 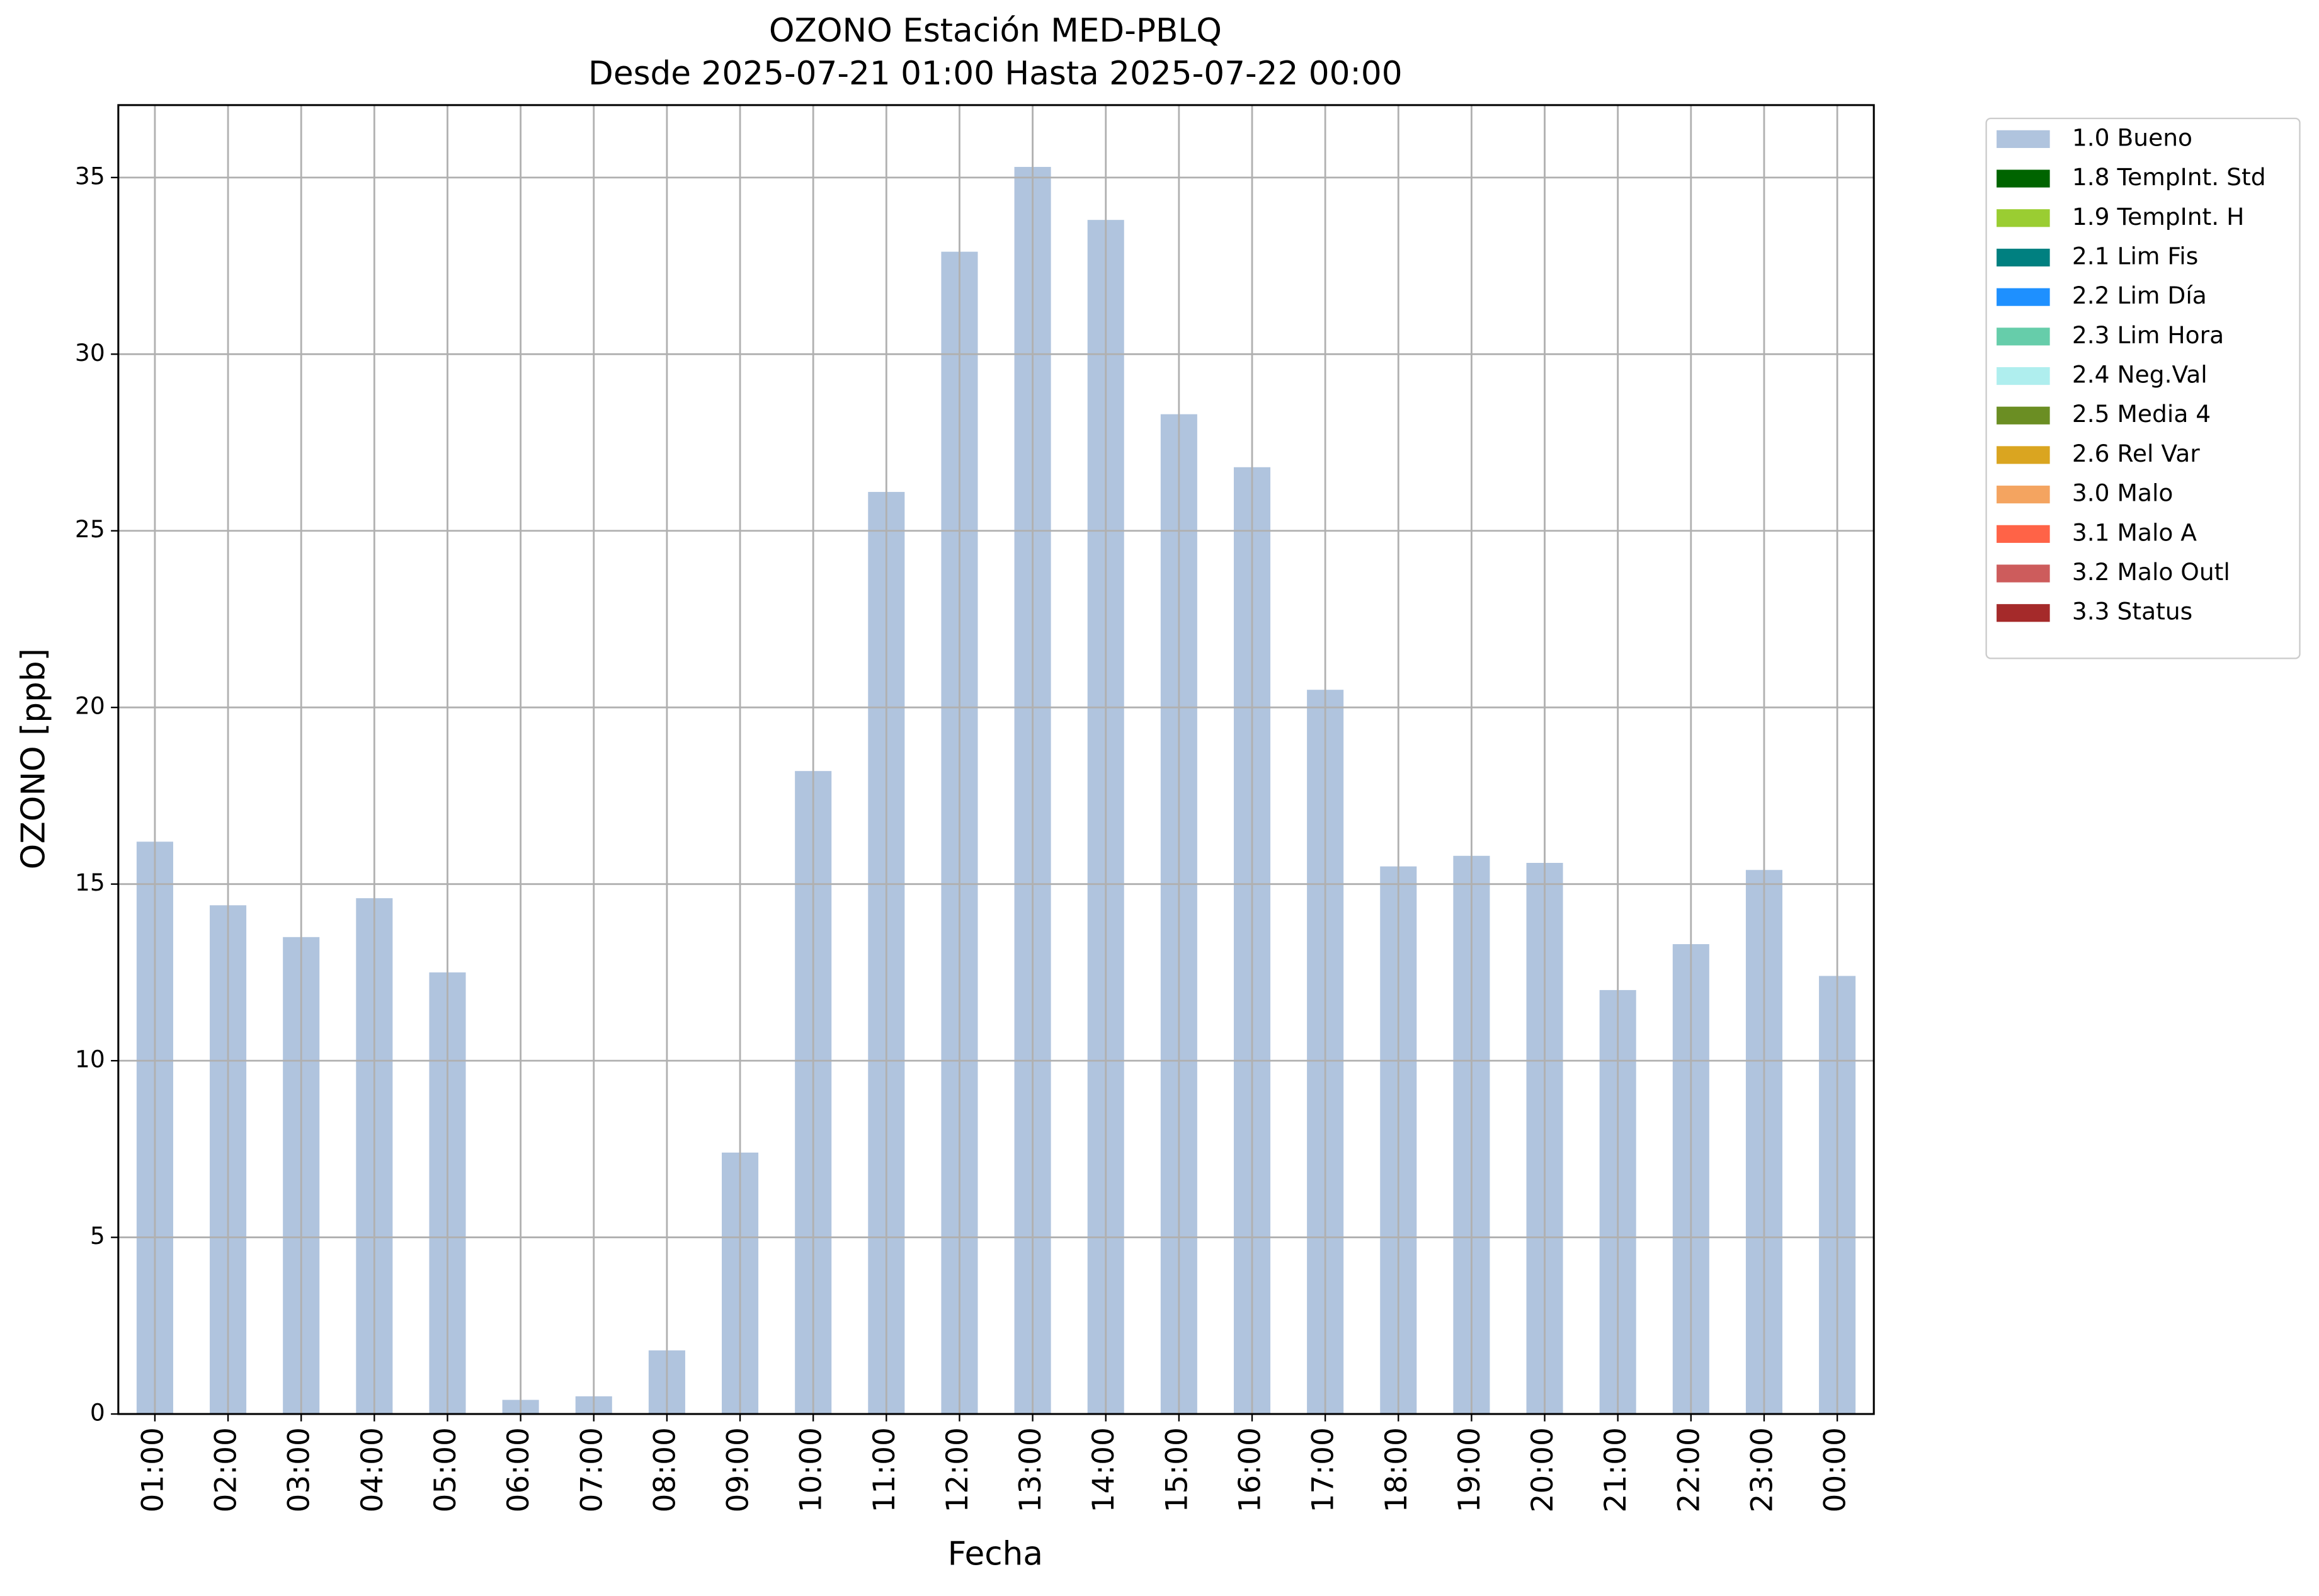 What do you see at coordinates (90, 353) in the screenshot?
I see `y-tick-label: 30` at bounding box center [90, 353].